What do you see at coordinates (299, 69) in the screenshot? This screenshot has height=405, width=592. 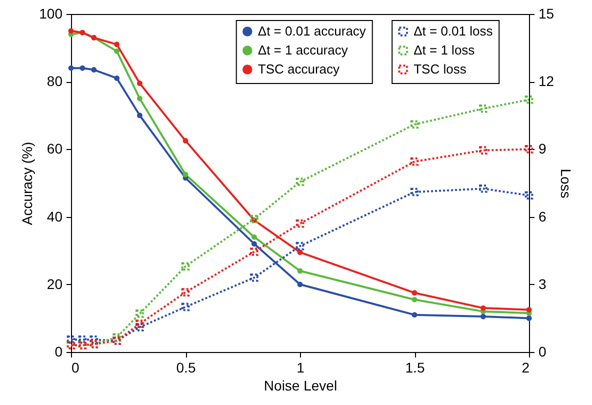 I see `legend-label: TSC accuracy` at bounding box center [299, 69].